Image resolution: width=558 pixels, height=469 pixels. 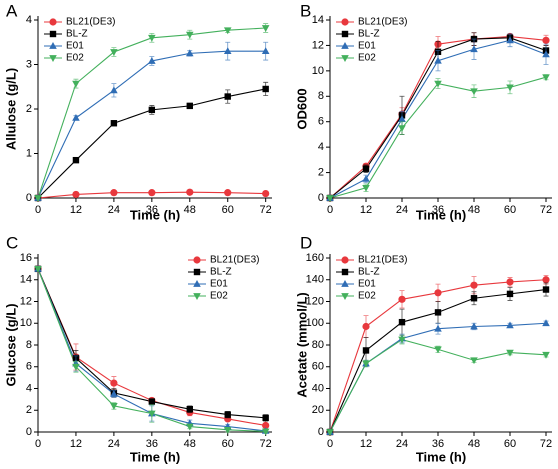 I want to click on y-axis-title: Glucose (g/L), so click(x=10, y=344).